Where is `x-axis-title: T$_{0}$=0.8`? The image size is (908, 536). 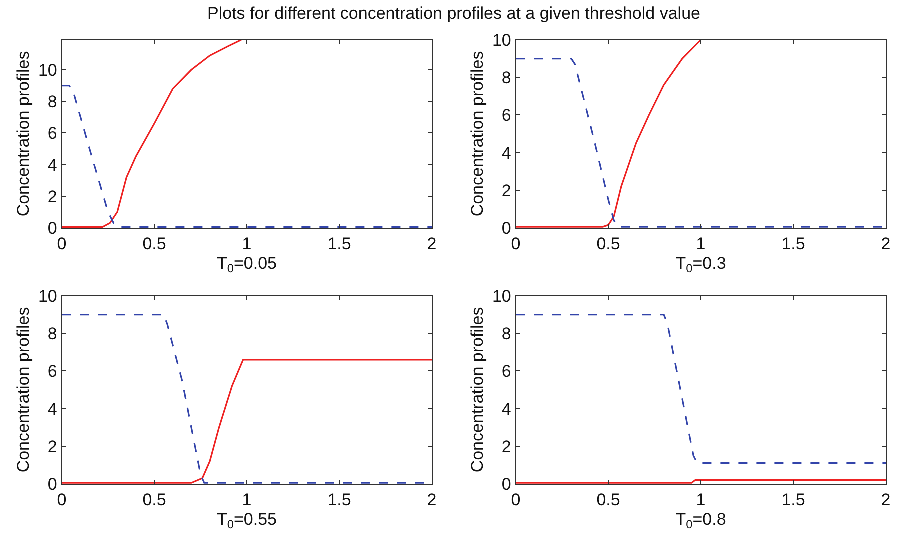
x-axis-title: T$_{0}$=0.8 is located at coordinates (701, 521).